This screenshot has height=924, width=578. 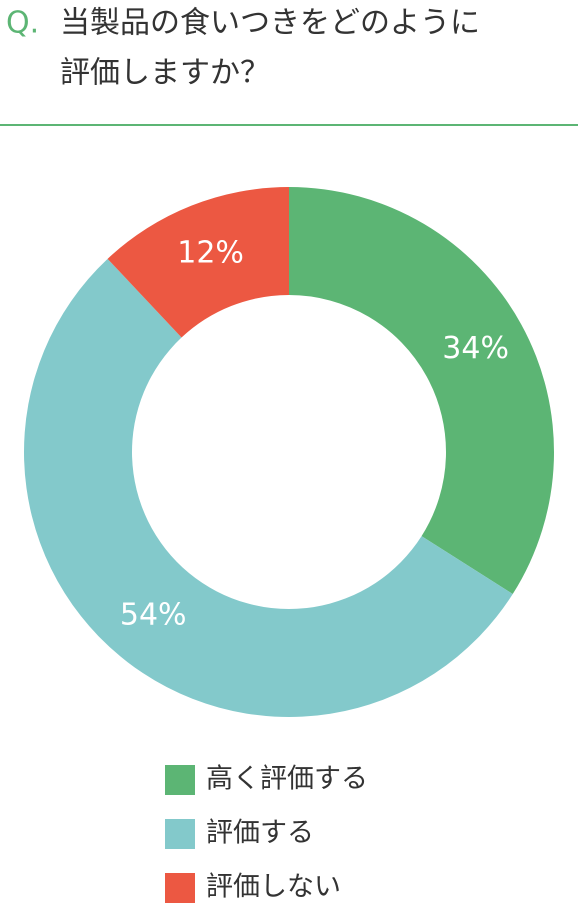 What do you see at coordinates (287, 779) in the screenshot?
I see `legend-label: 高く評価する` at bounding box center [287, 779].